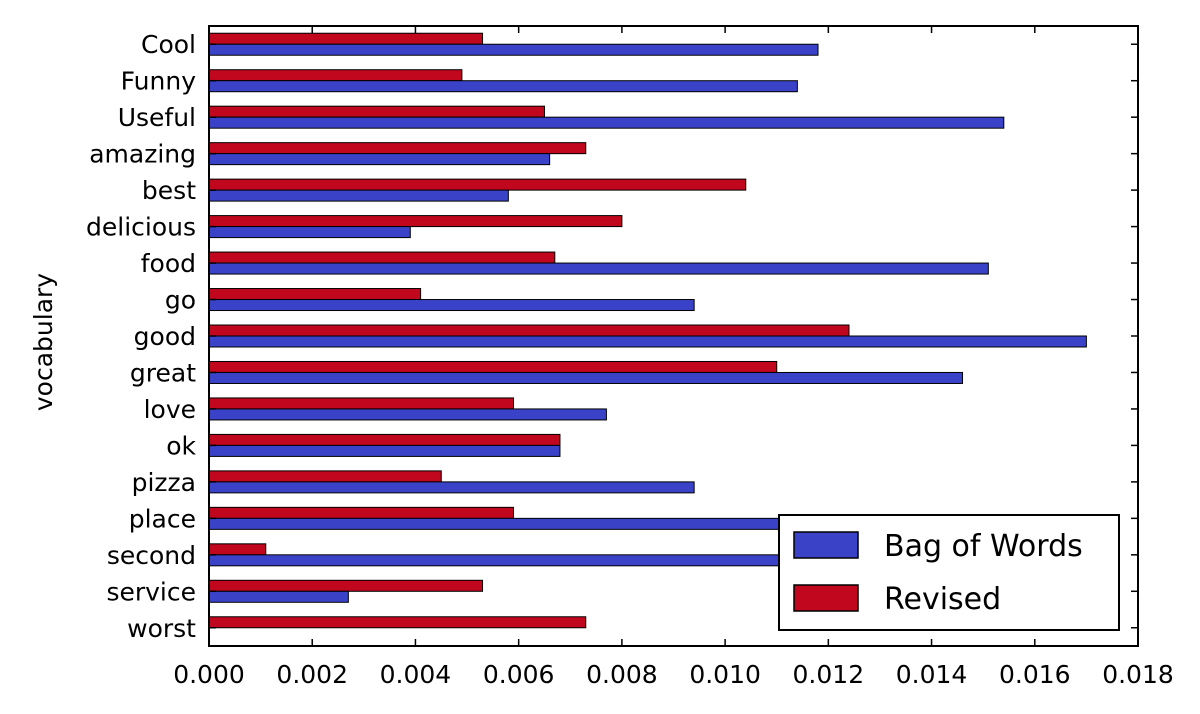 This screenshot has width=1200, height=714. Describe the element at coordinates (209, 674) in the screenshot. I see `x-tick-label: 0.000` at that location.